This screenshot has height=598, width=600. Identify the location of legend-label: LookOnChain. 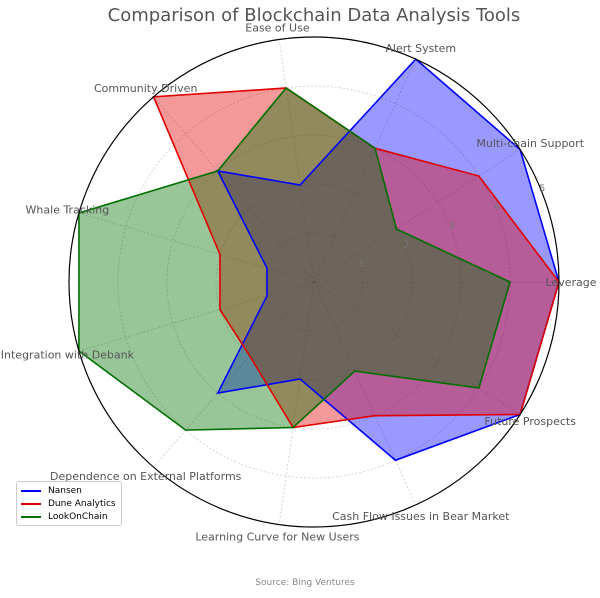
(78, 517).